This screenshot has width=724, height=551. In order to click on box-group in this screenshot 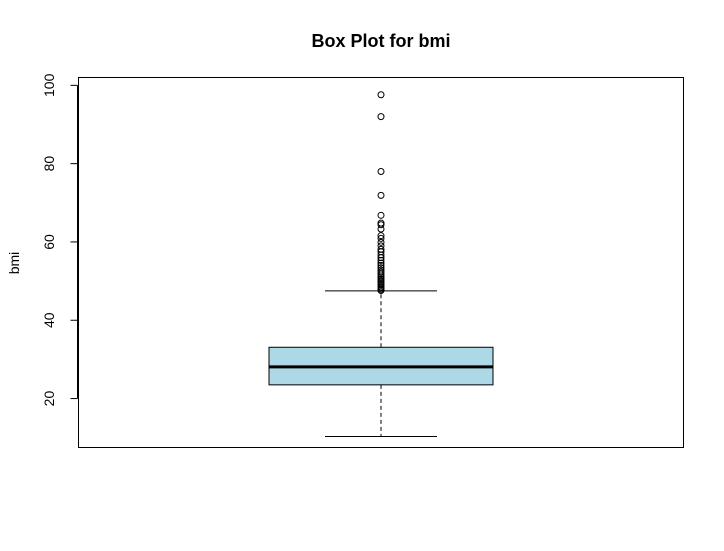, I will do `click(381, 364)`.